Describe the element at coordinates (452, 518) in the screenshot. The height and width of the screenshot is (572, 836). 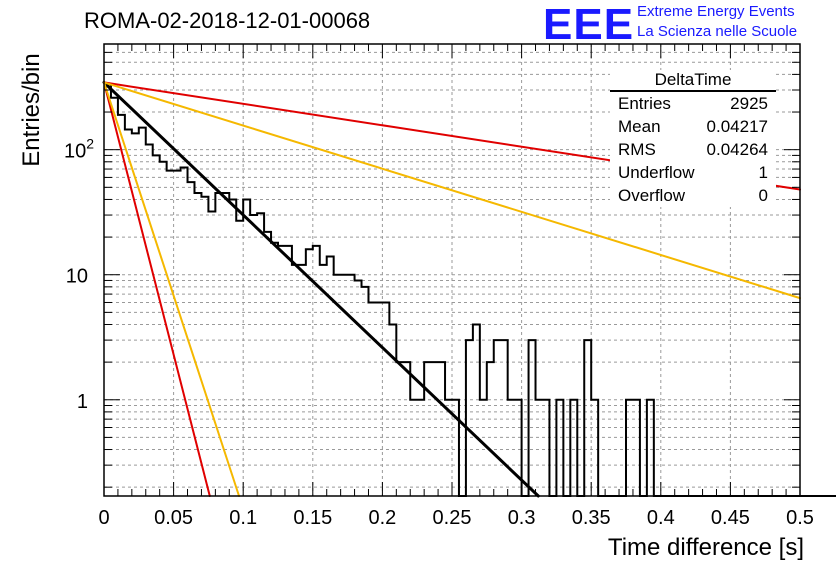
I see `x-tick-label: 0.25` at that location.